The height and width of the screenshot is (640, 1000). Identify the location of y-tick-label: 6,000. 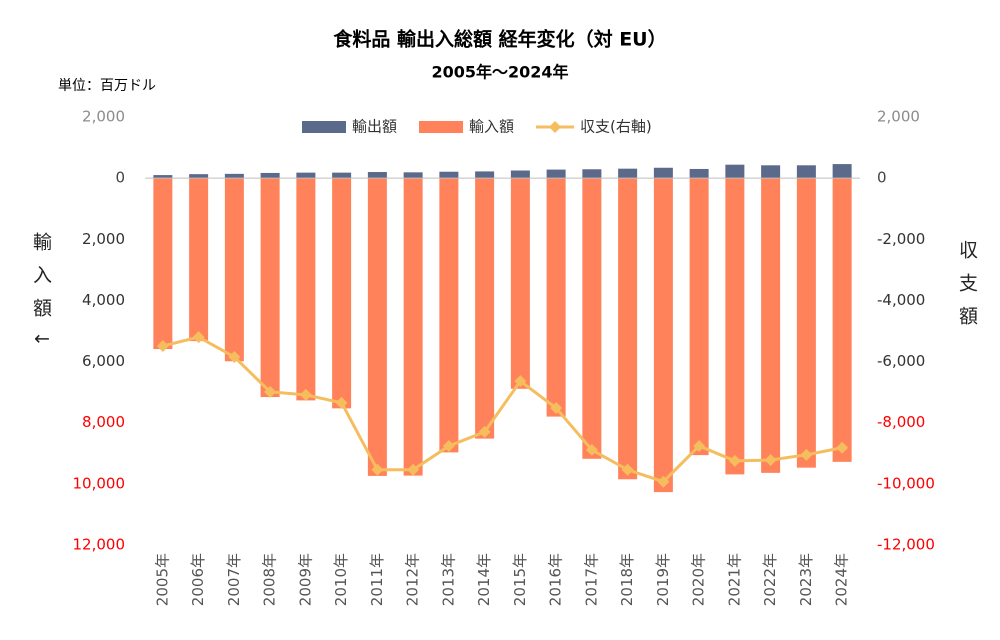
(103, 361).